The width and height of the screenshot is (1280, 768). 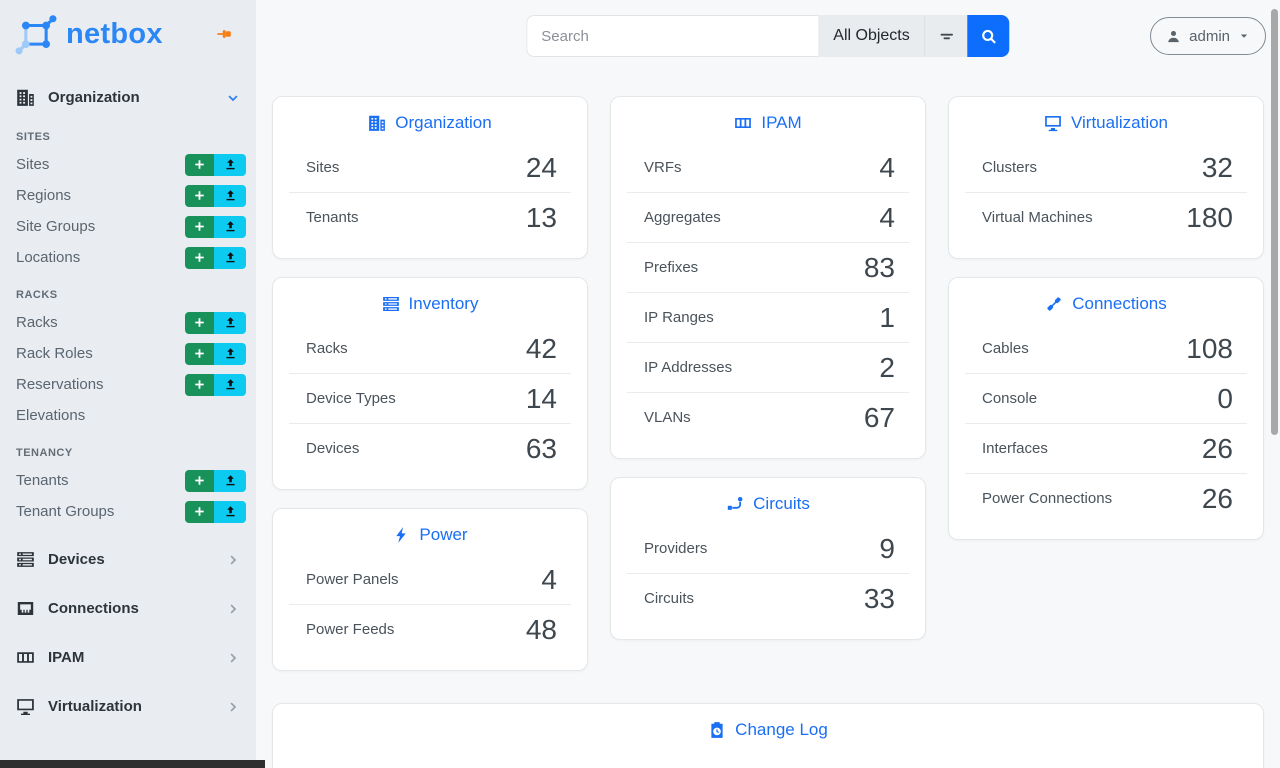 What do you see at coordinates (95, 706) in the screenshot?
I see `sidebar-nav-label: Virtualization` at bounding box center [95, 706].